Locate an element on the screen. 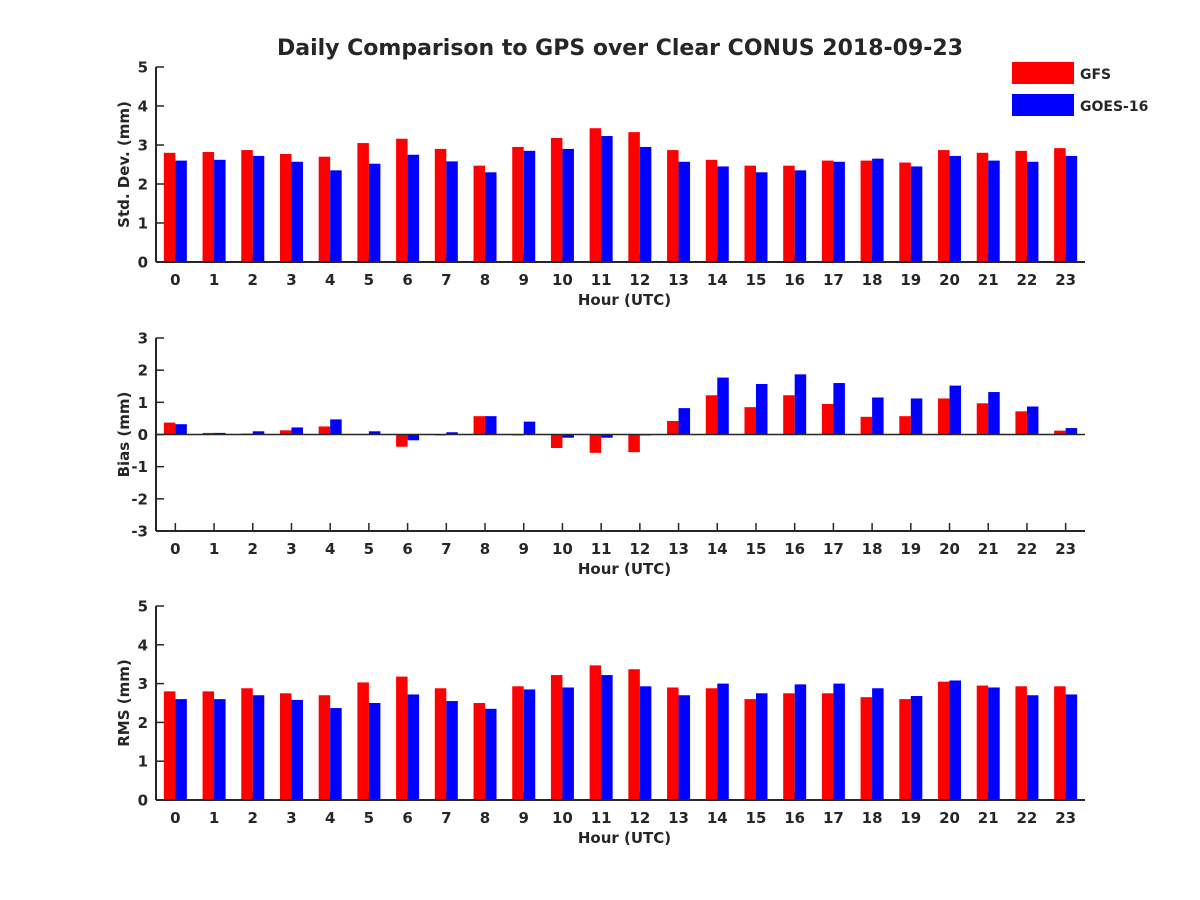 Image resolution: width=1200 pixels, height=900 pixels. x-tick-label: 15 is located at coordinates (756, 818).